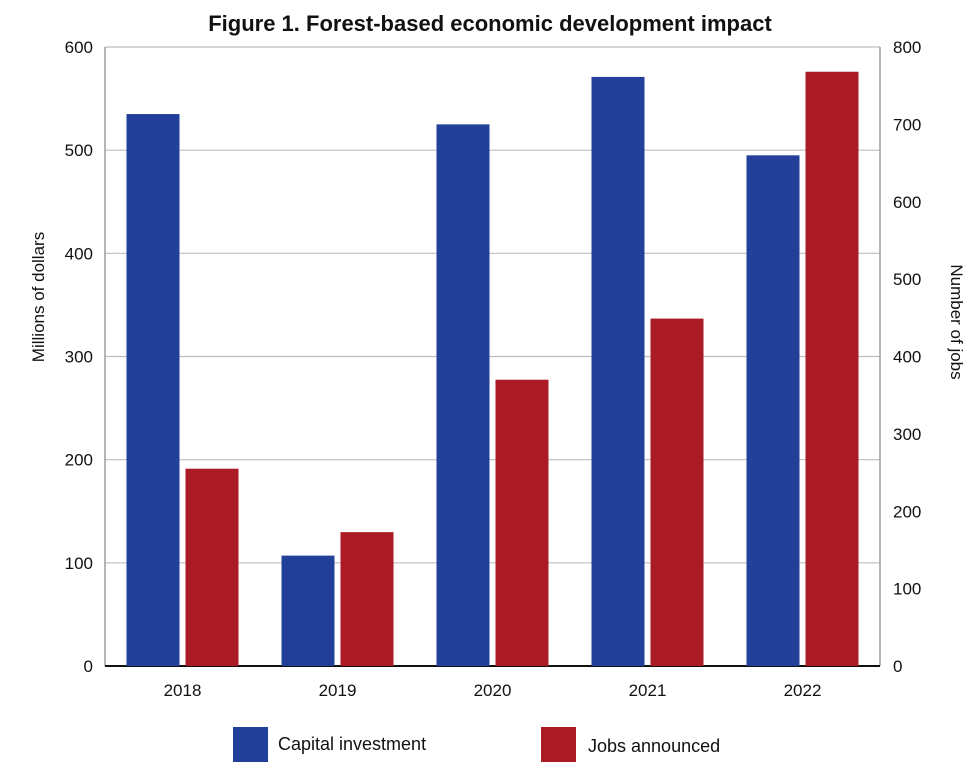 The image size is (971, 763). I want to click on legend-label-capital-investment: Capital investment, so click(352, 744).